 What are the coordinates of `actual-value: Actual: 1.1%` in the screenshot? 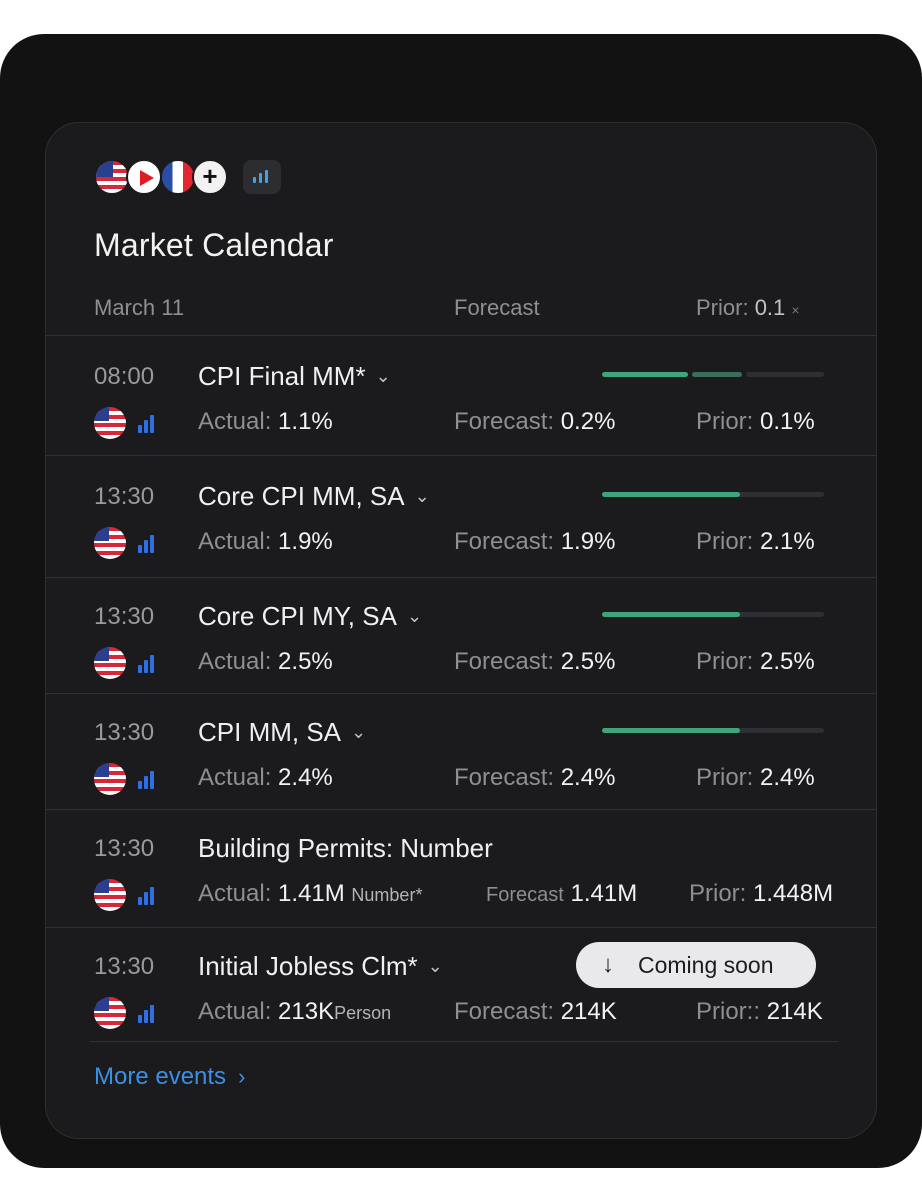 It's located at (265, 422).